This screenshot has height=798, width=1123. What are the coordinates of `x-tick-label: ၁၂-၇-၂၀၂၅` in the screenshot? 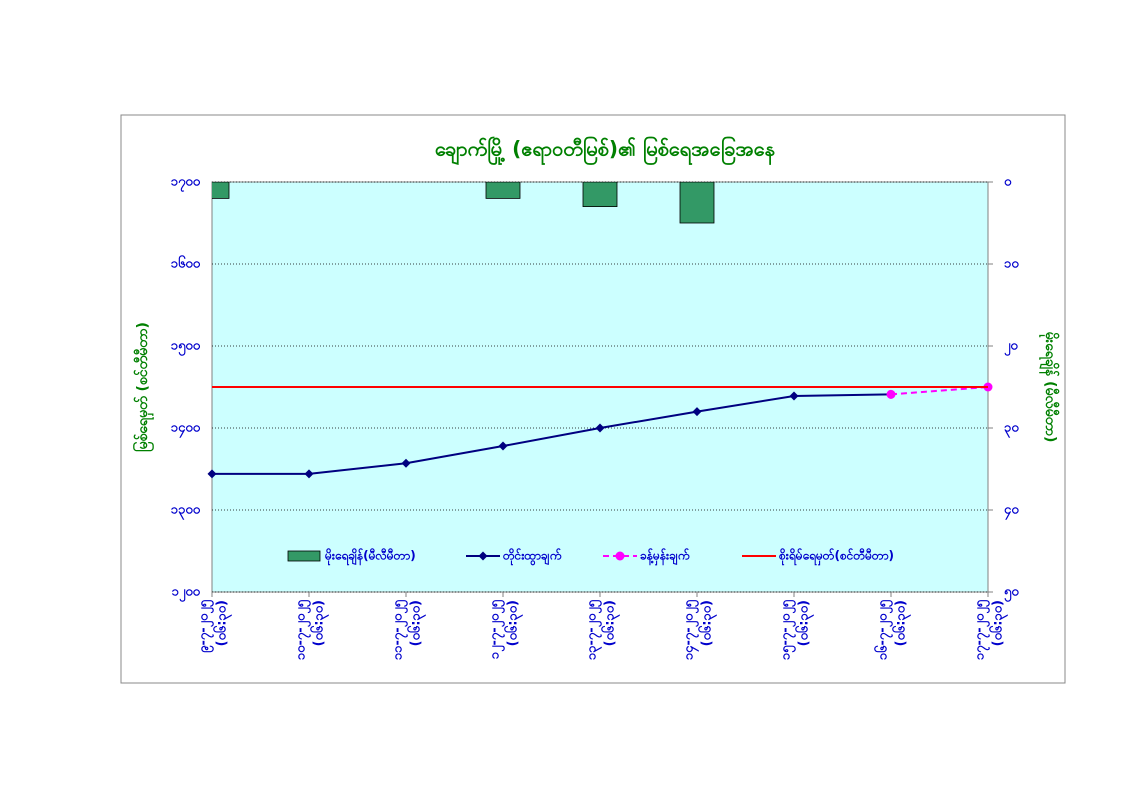 It's located at (497, 629).